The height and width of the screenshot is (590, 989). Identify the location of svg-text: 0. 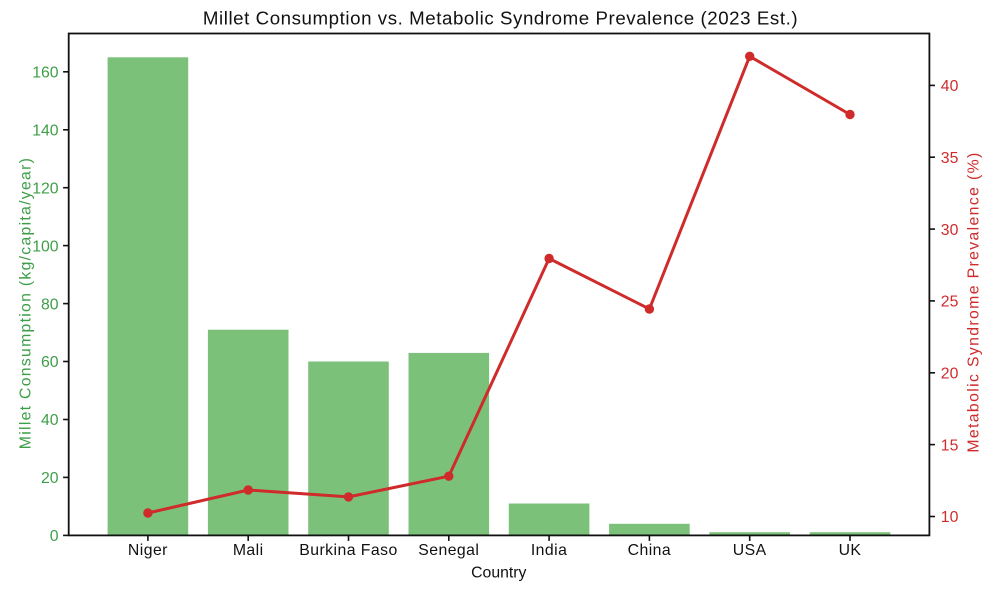
(54, 536).